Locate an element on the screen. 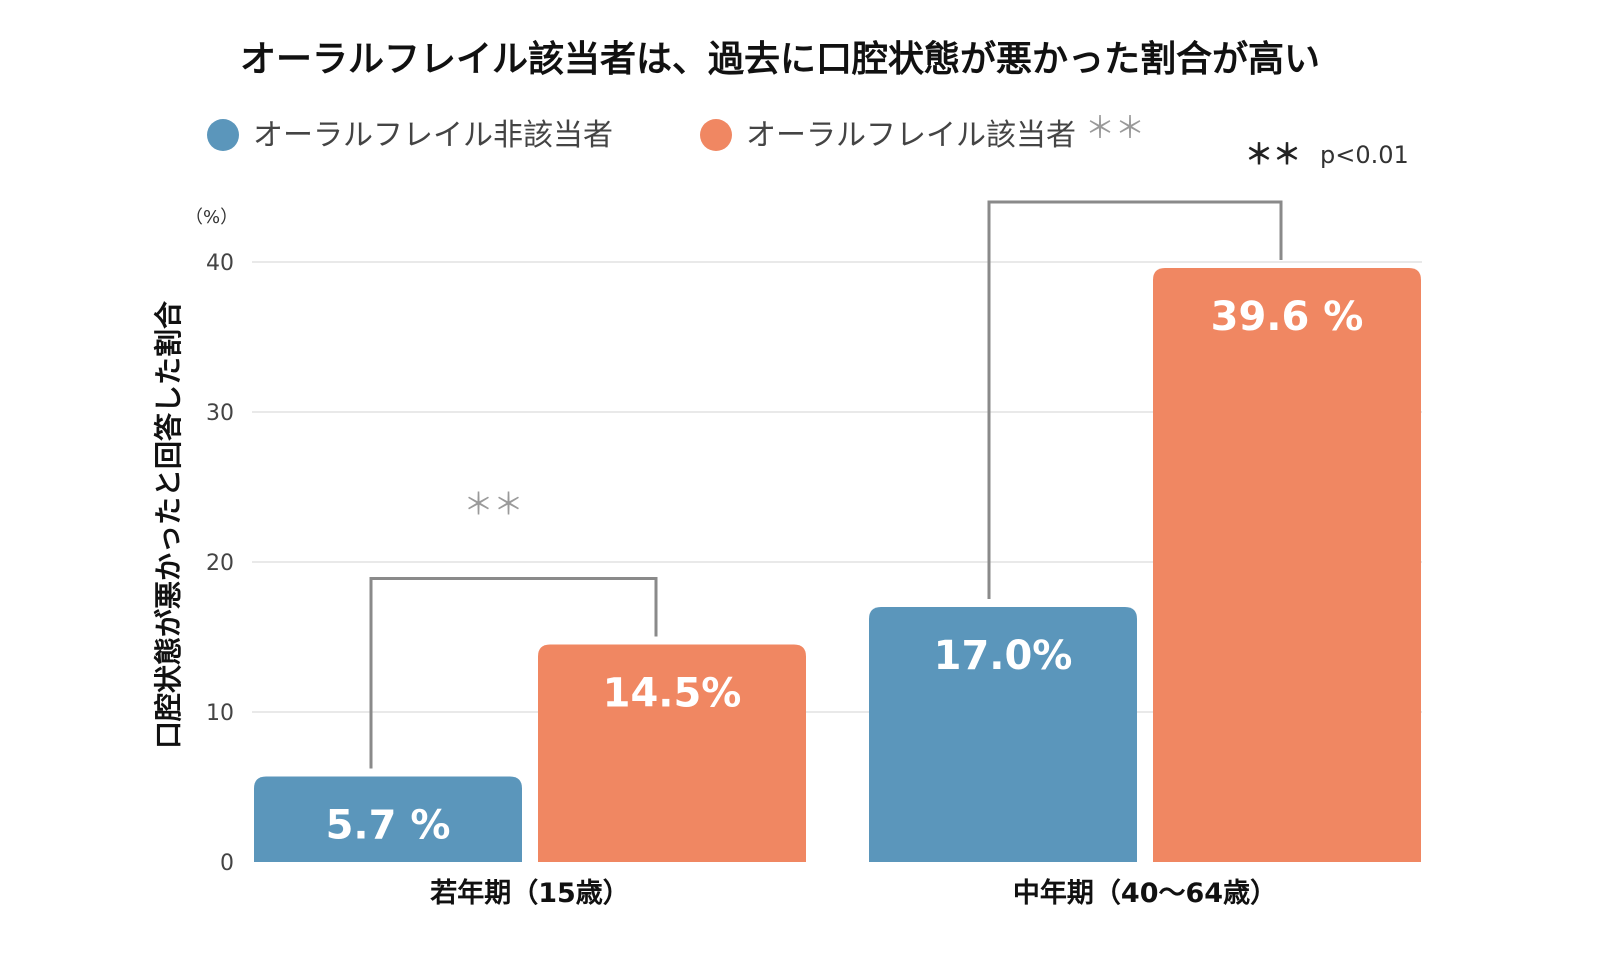  x-category-label: 若年期（15歳） is located at coordinates (530, 893).